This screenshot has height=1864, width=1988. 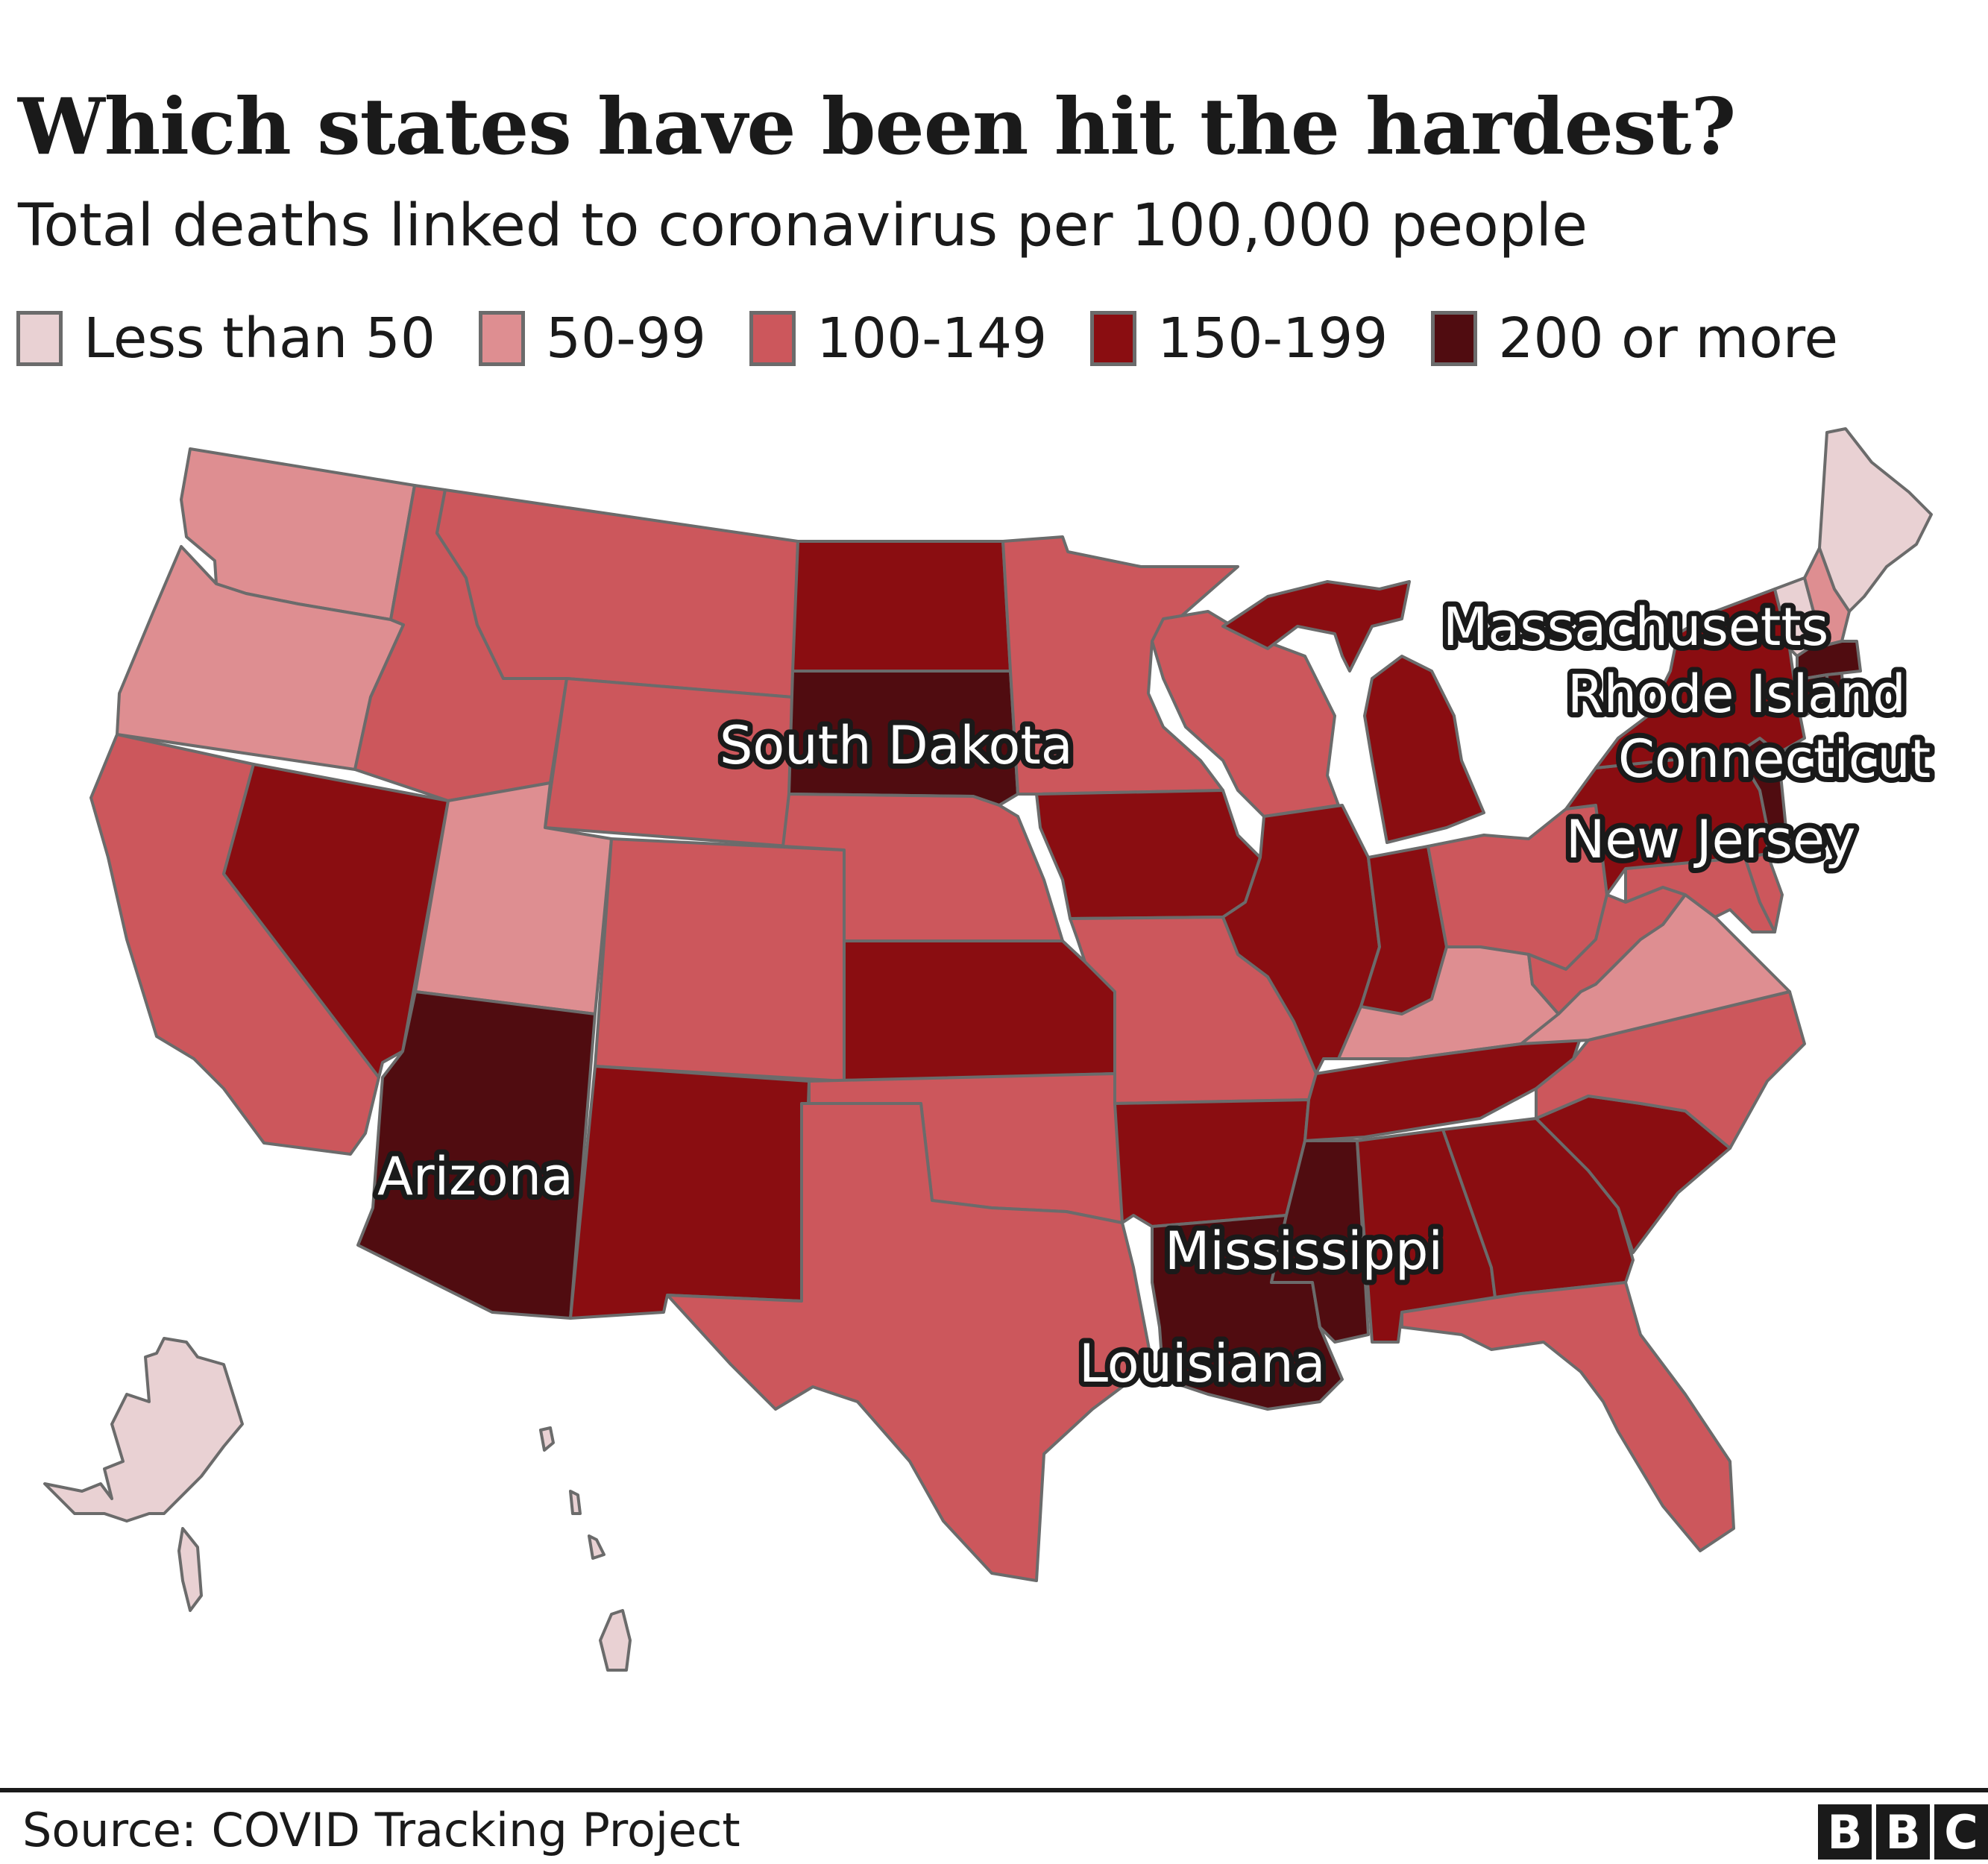 What do you see at coordinates (994, 1790) in the screenshot?
I see `footer-divider` at bounding box center [994, 1790].